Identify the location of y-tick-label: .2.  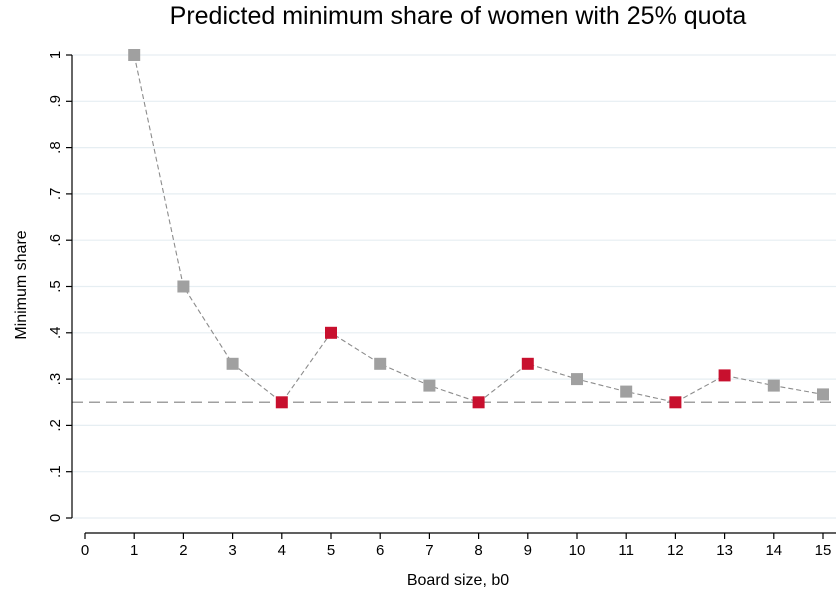
(55, 425).